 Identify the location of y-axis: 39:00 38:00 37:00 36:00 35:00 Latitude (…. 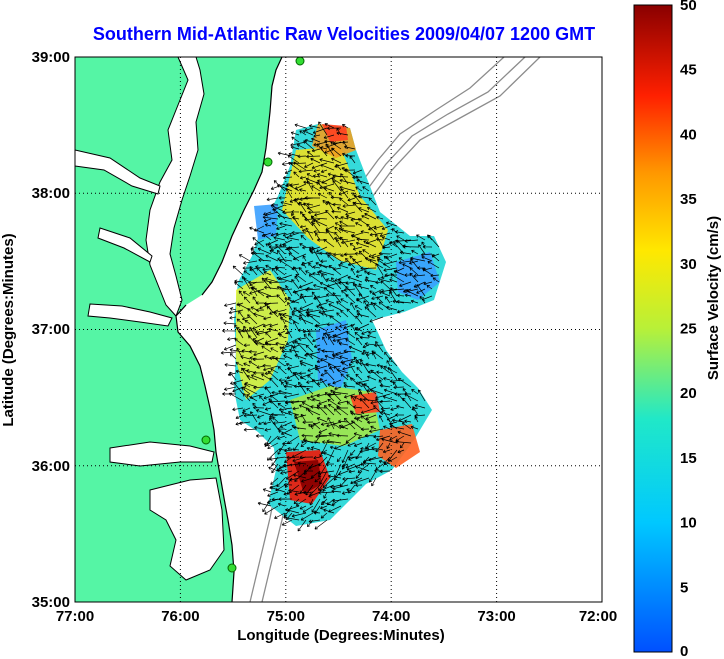
(35, 330).